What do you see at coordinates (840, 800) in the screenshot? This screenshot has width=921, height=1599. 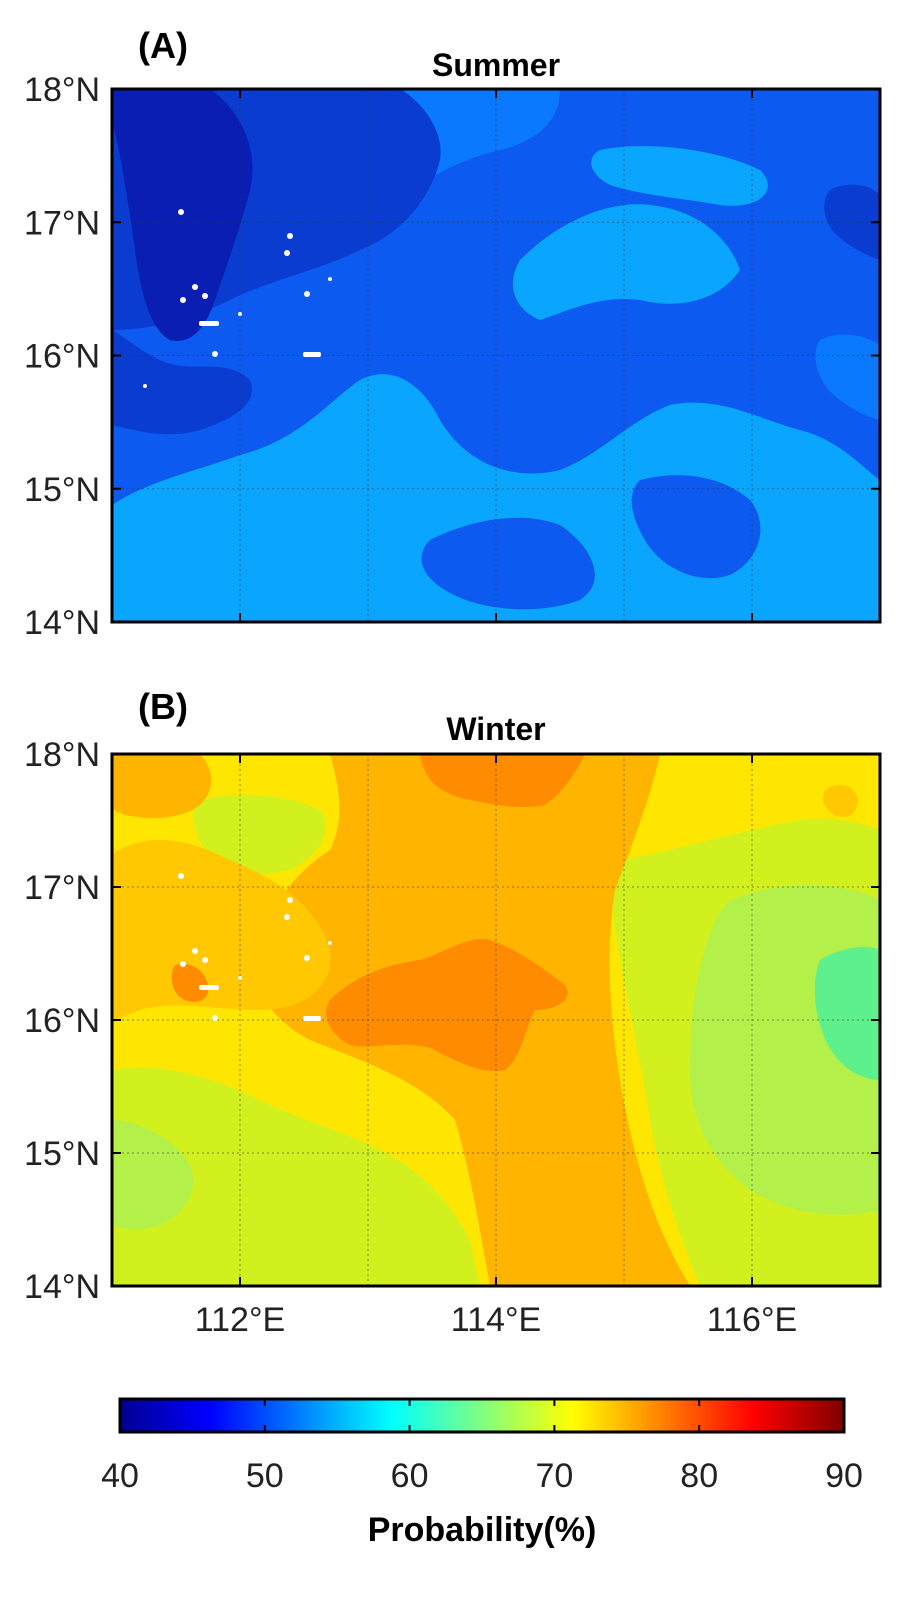 I see `winter-yellow-northeast` at bounding box center [840, 800].